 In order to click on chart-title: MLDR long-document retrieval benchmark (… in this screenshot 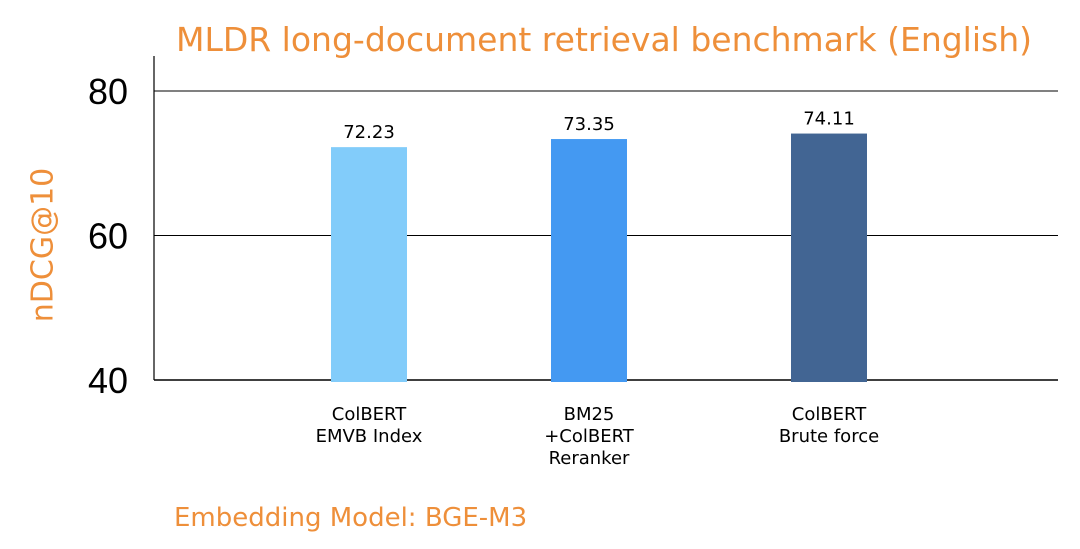, I will do `click(604, 39)`.